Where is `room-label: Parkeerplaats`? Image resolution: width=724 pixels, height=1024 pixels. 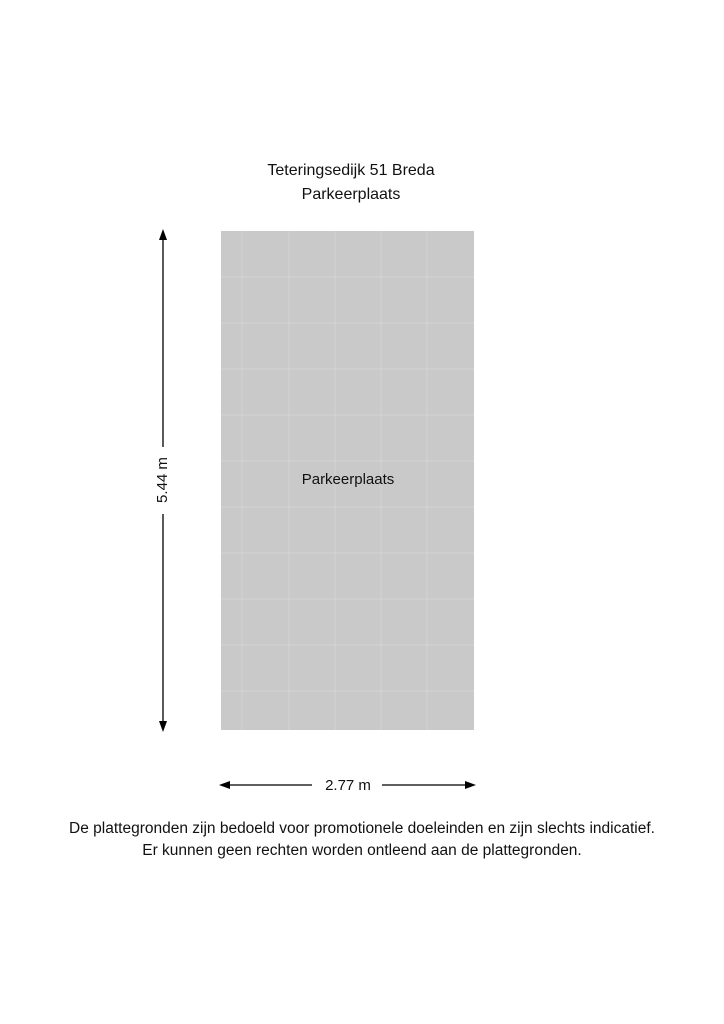 room-label: Parkeerplaats is located at coordinates (348, 479).